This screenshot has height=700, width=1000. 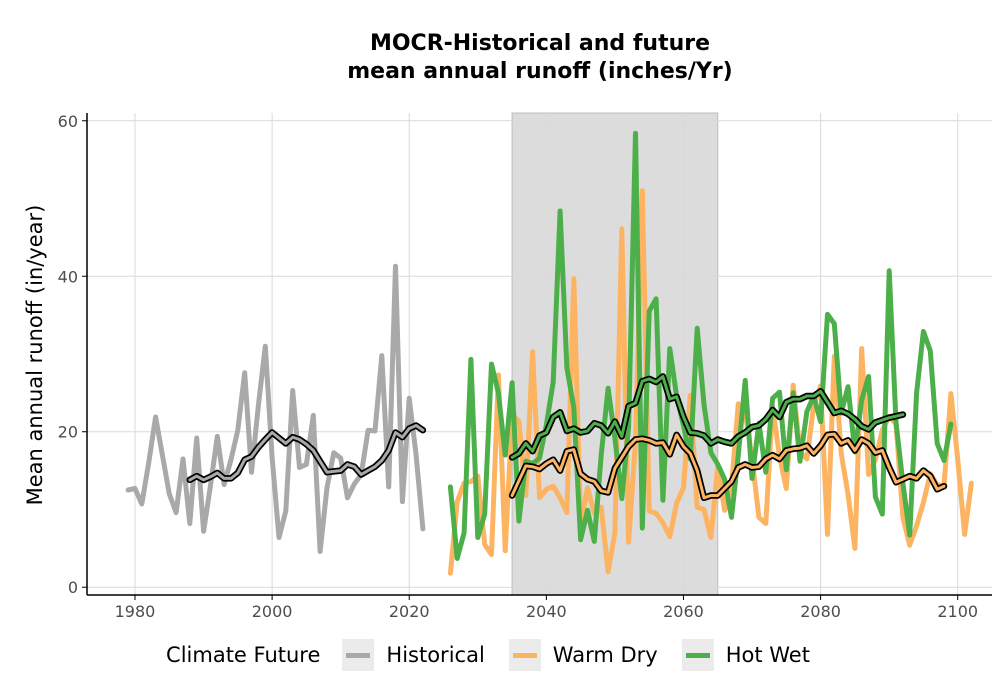 What do you see at coordinates (605, 655) in the screenshot?
I see `legend-label-warm-dry: Warm Dry` at bounding box center [605, 655].